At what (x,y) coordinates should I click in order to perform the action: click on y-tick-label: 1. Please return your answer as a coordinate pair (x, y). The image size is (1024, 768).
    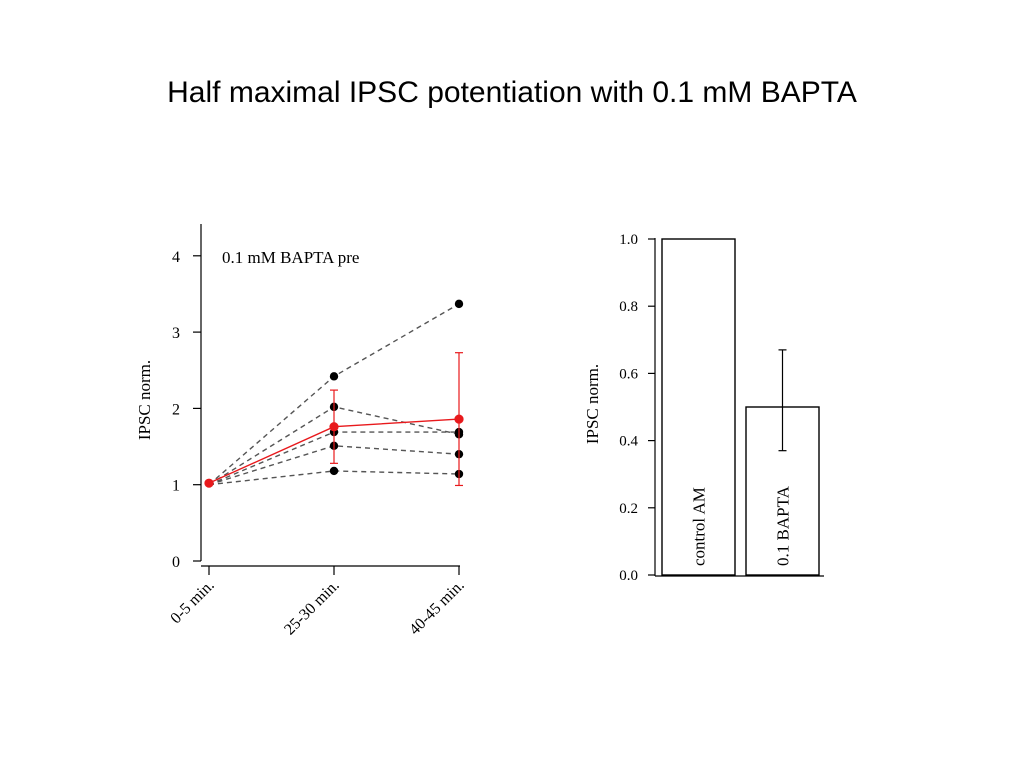
    Looking at the image, I should click on (176, 486).